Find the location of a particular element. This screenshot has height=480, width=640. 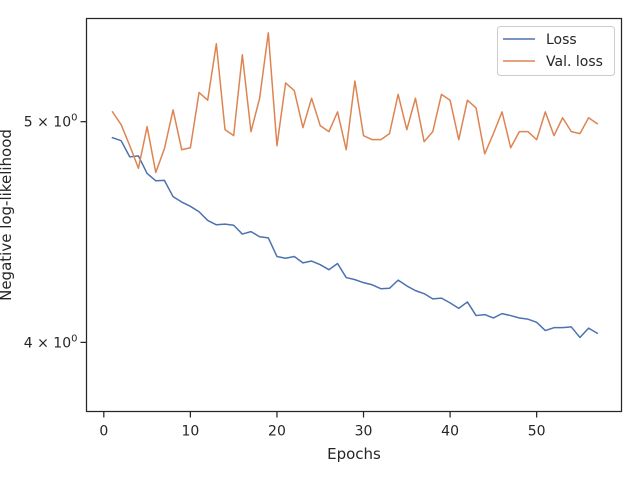

x-tick-label: 10 is located at coordinates (190, 432).